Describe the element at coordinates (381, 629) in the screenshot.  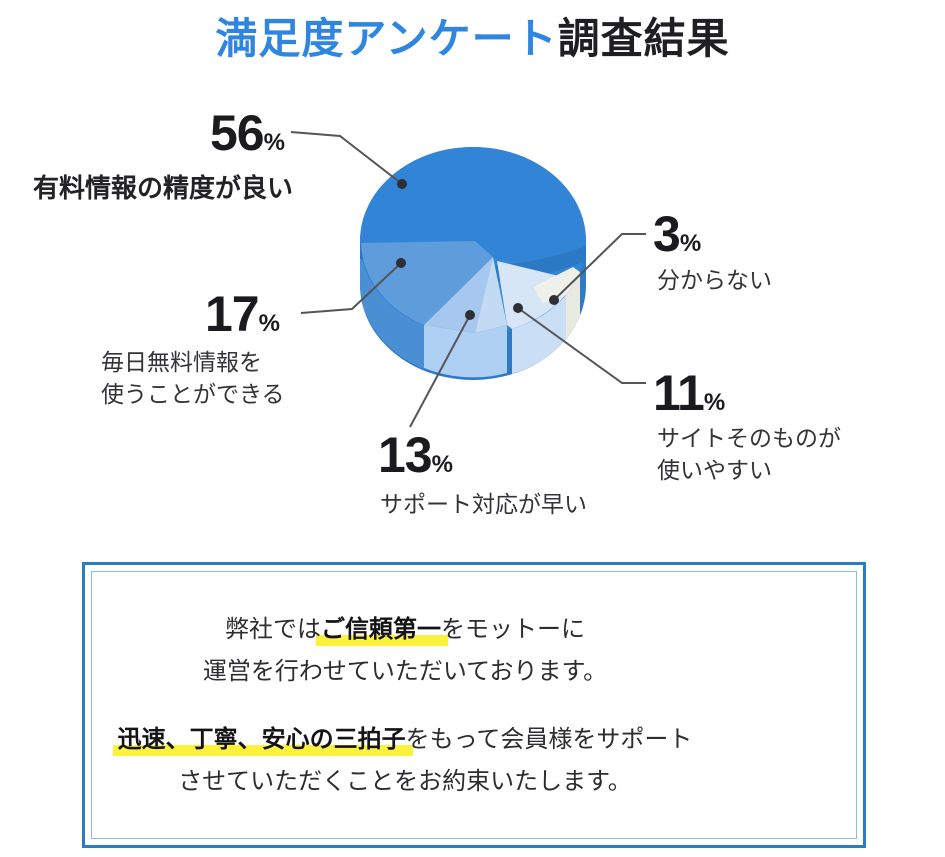
I see `p1-highlighted-phrase: ご信頼第一` at that location.